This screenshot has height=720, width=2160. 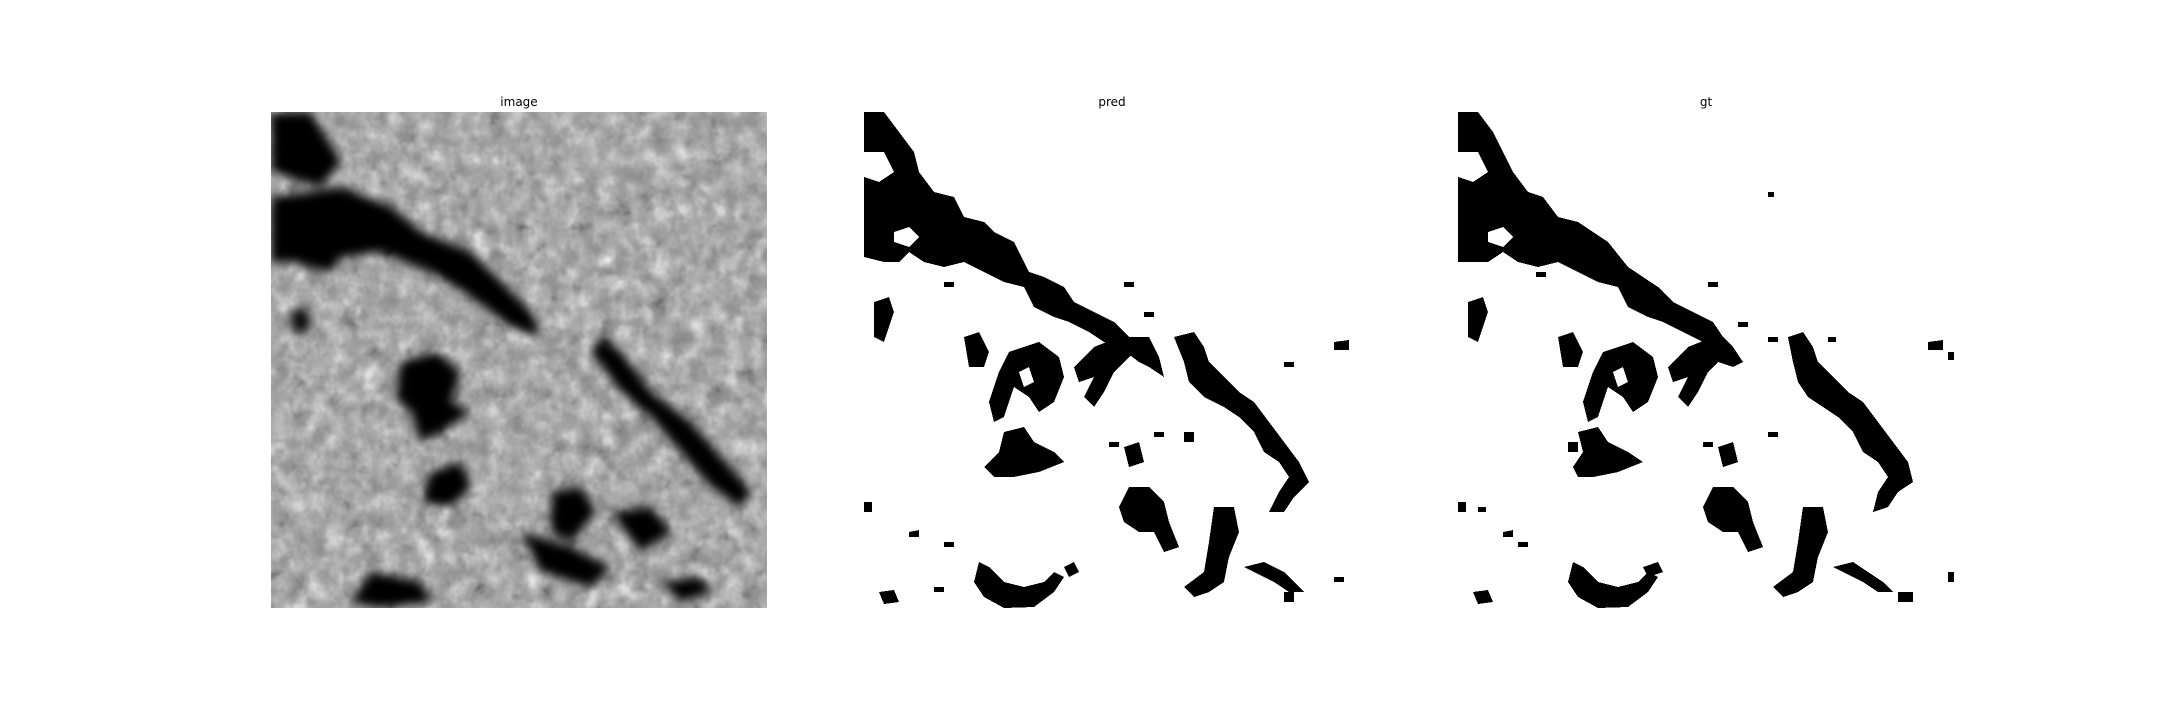 What do you see at coordinates (1706, 102) in the screenshot?
I see `panel-title-gt: gt` at bounding box center [1706, 102].